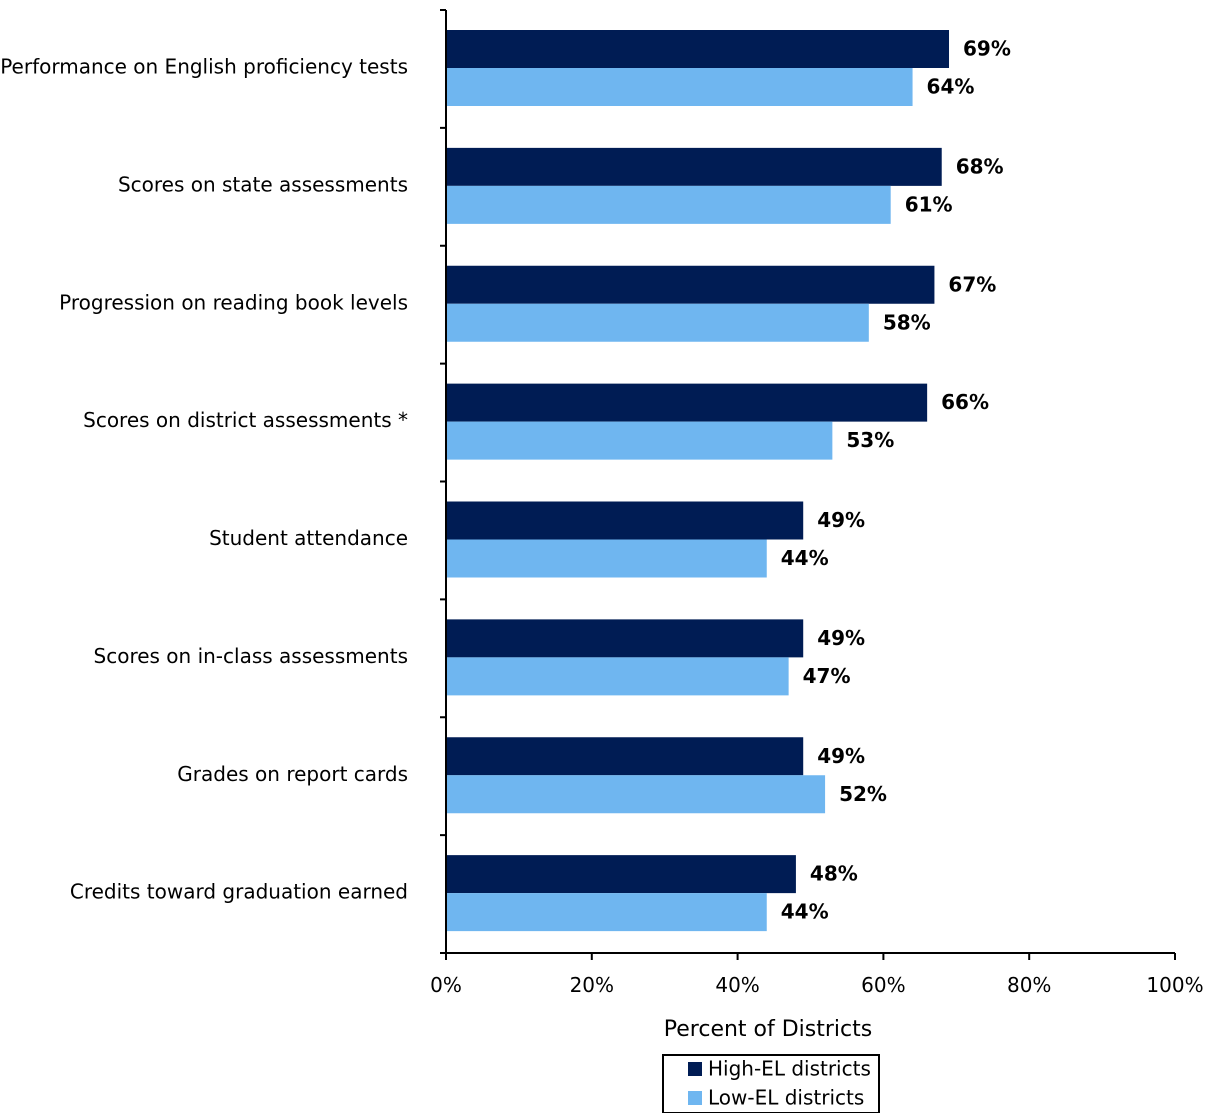 The height and width of the screenshot is (1113, 1211). Describe the element at coordinates (204, 67) in the screenshot. I see `category-label: Performance on English proficiency tests` at that location.